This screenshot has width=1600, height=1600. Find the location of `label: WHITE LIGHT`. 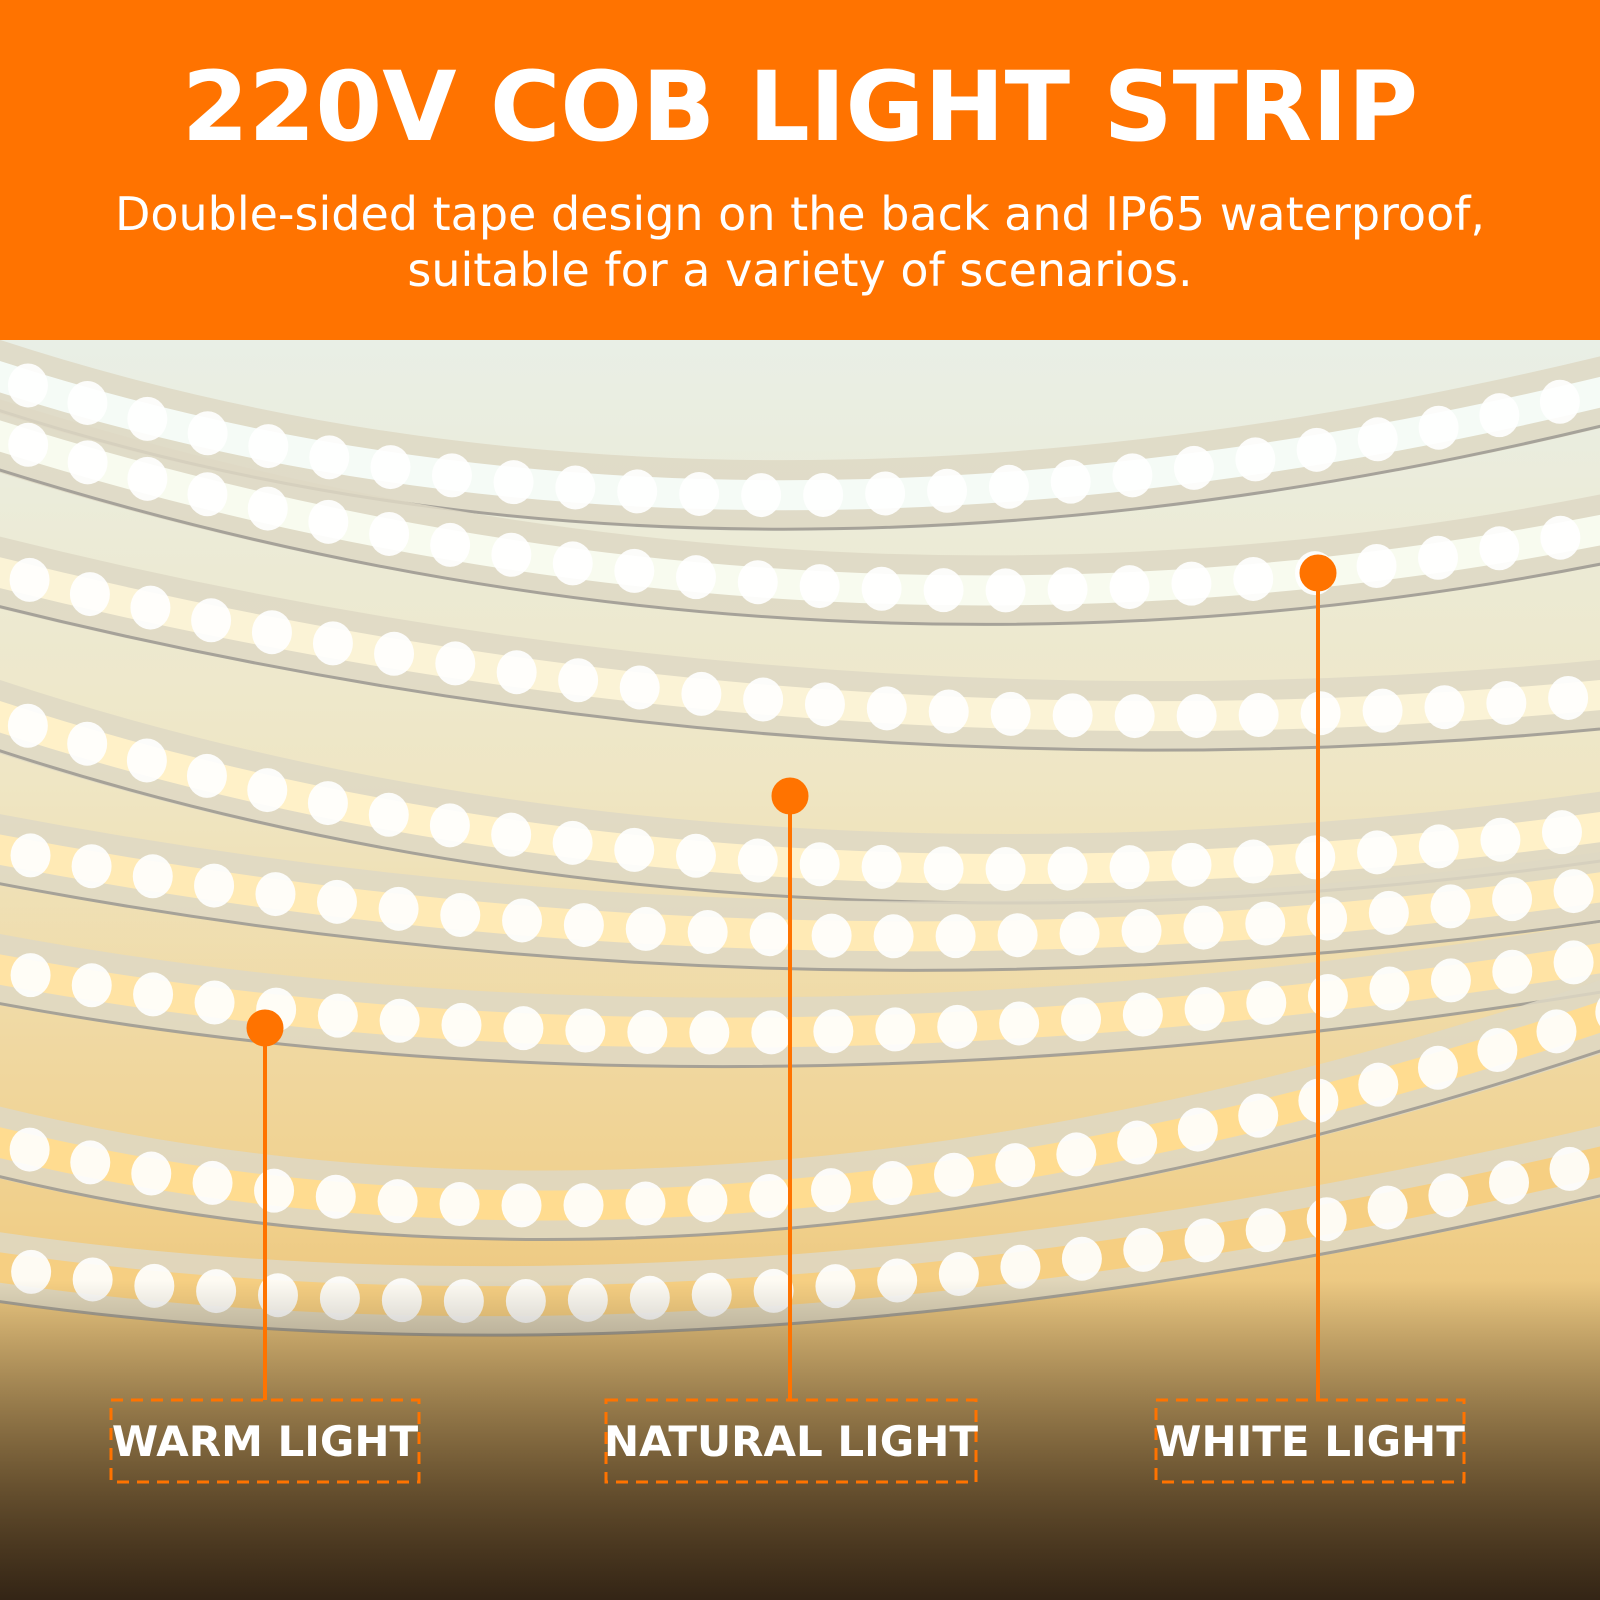

label: WHITE LIGHT is located at coordinates (1310, 1441).